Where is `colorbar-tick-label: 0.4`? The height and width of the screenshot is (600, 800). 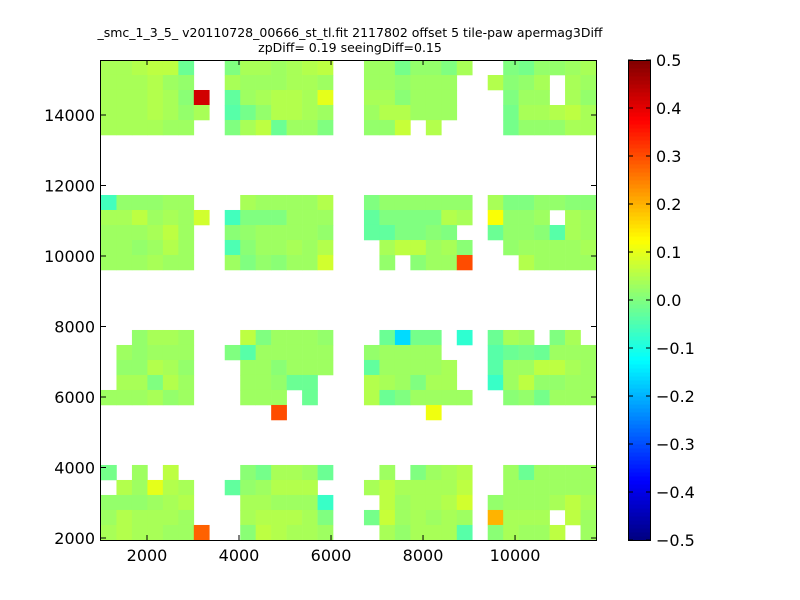 colorbar-tick-label: 0.4 is located at coordinates (668, 108).